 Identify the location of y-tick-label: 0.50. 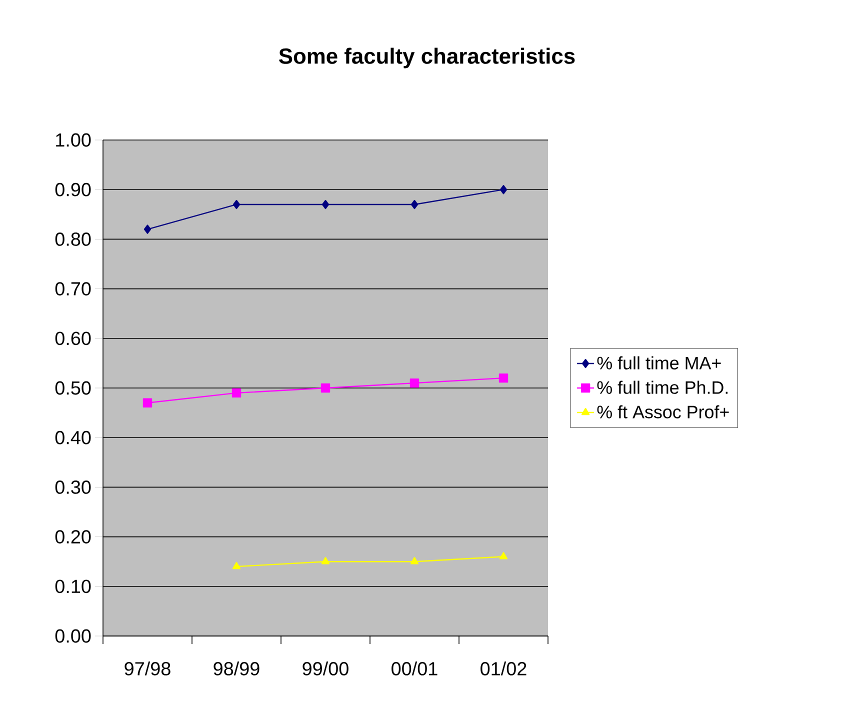
(73, 388).